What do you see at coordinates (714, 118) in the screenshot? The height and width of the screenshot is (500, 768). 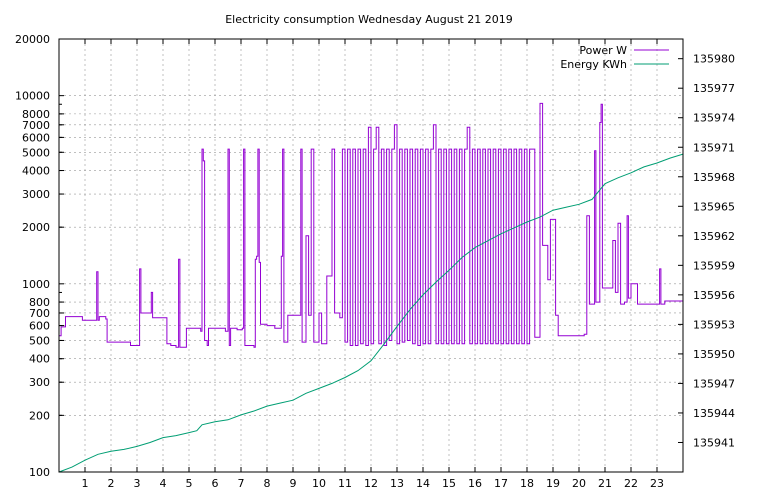 I see `y2-tick-label: 135974` at bounding box center [714, 118].